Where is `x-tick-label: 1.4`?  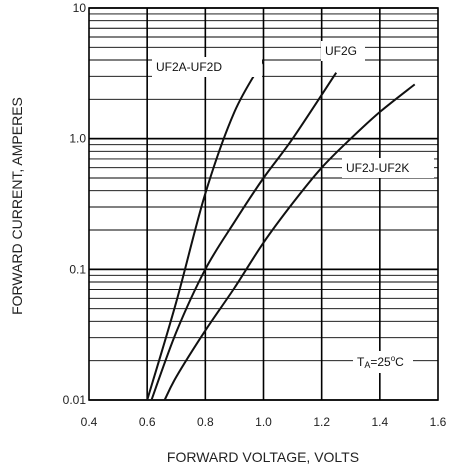 x-tick-label: 1.4 is located at coordinates (379, 422).